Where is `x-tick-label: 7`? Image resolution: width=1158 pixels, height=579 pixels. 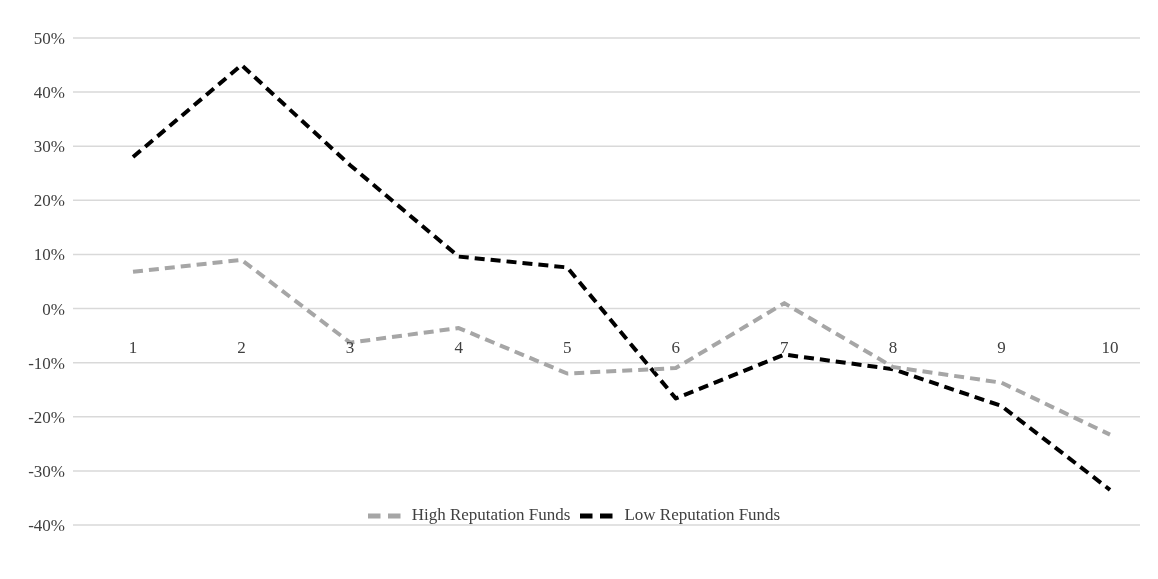 x-tick-label: 7 is located at coordinates (785, 348).